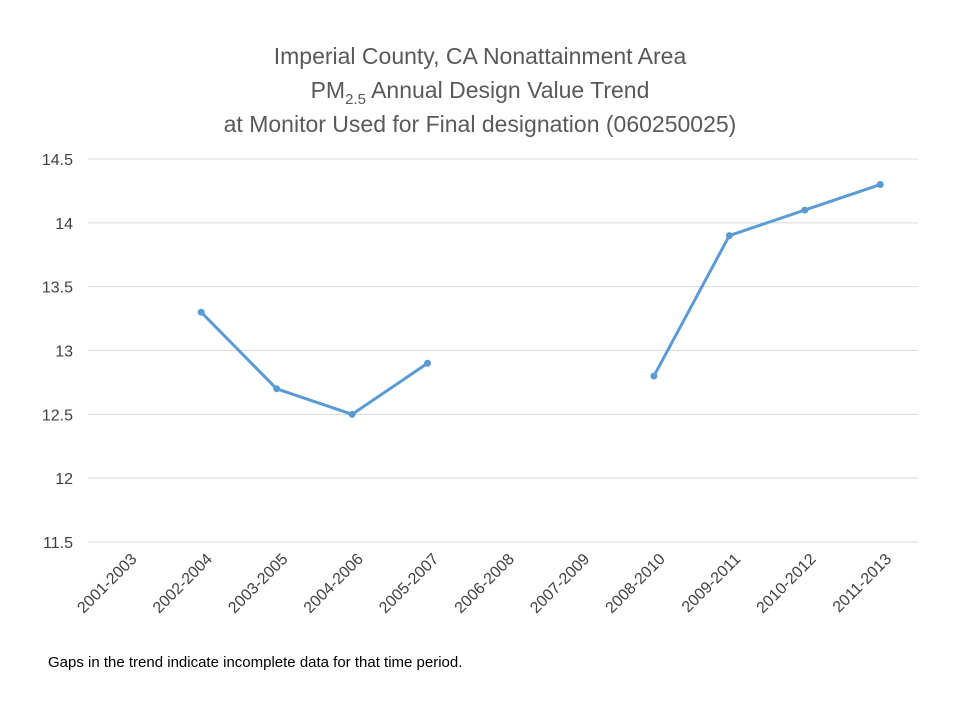  Describe the element at coordinates (57, 415) in the screenshot. I see `y-tick-label: 12.5` at that location.